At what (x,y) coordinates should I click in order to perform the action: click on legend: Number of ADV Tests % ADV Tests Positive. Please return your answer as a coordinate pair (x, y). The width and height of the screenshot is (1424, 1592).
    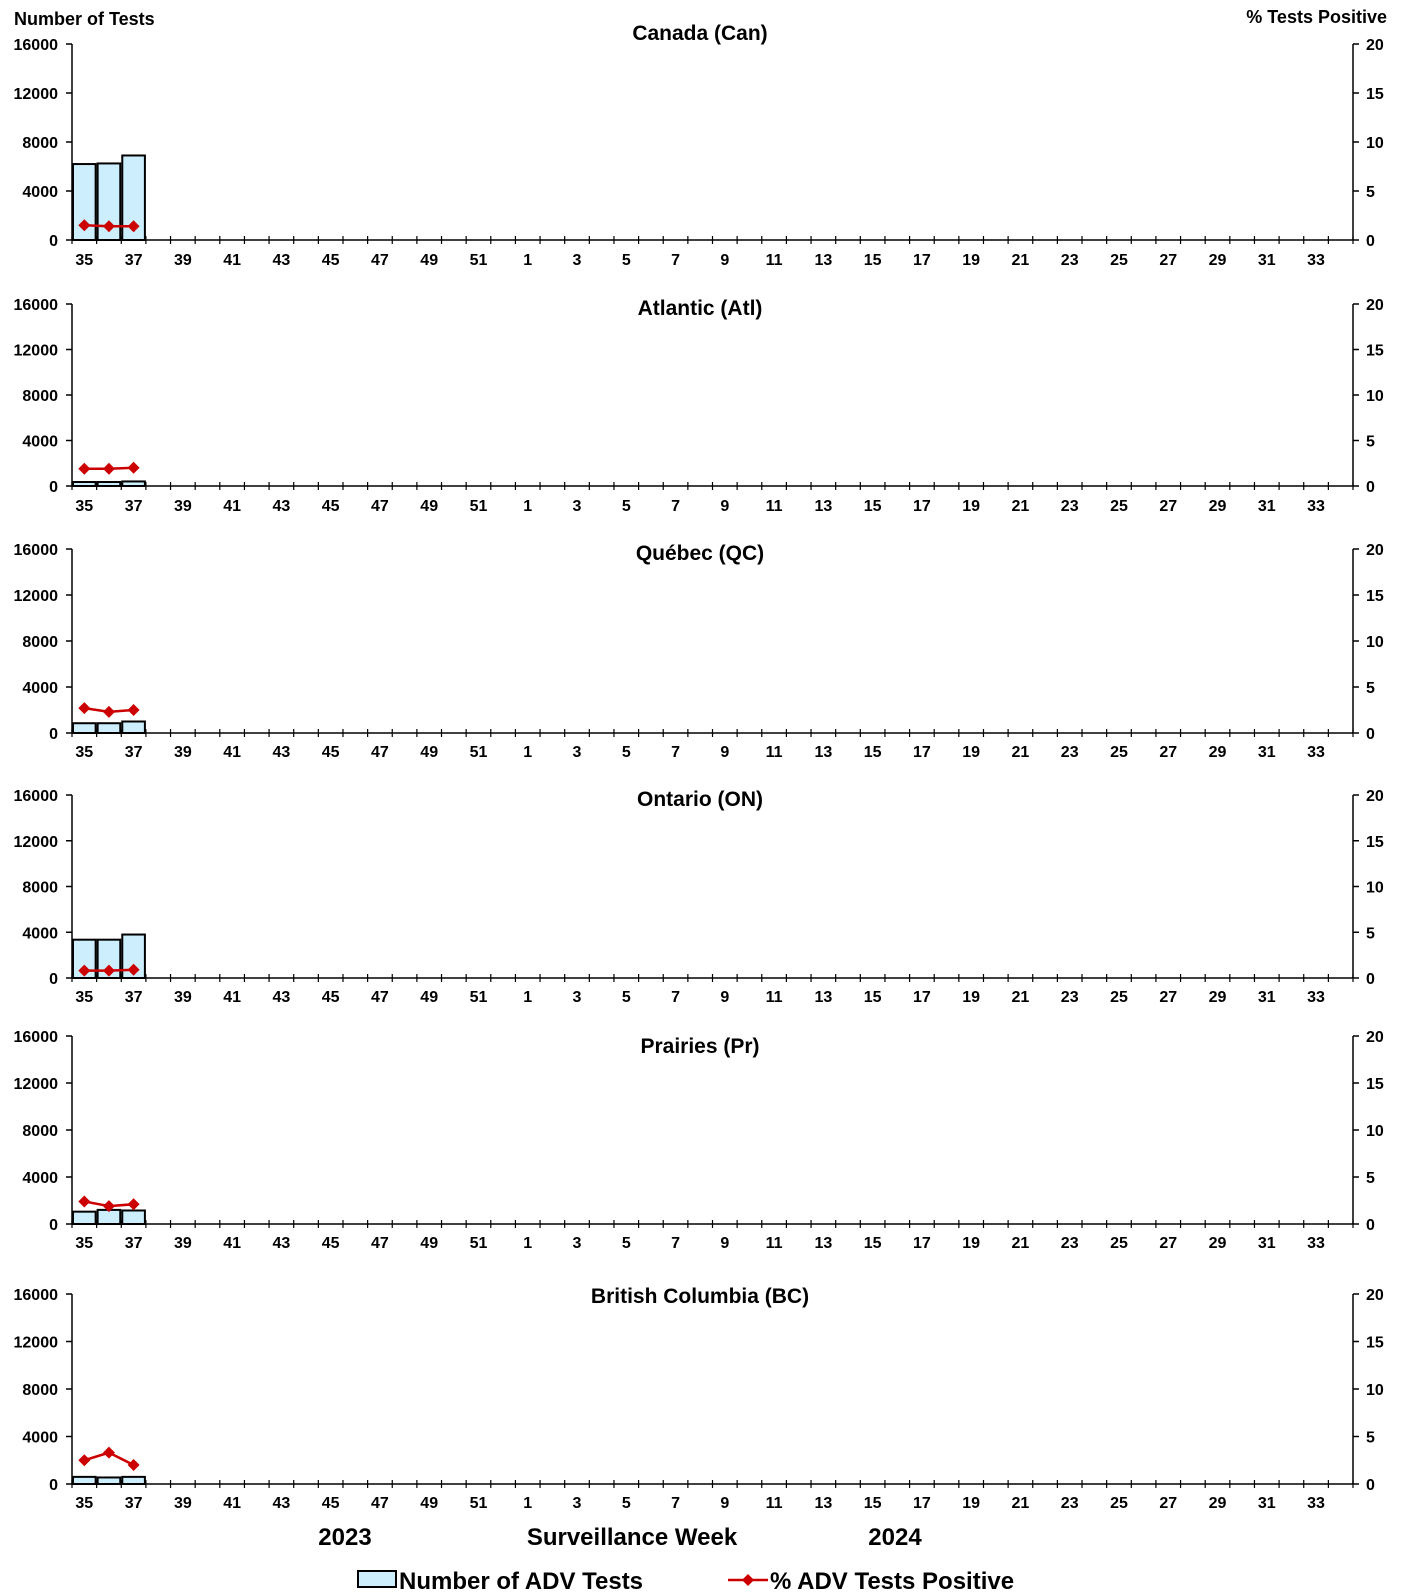
    Looking at the image, I should click on (685, 1580).